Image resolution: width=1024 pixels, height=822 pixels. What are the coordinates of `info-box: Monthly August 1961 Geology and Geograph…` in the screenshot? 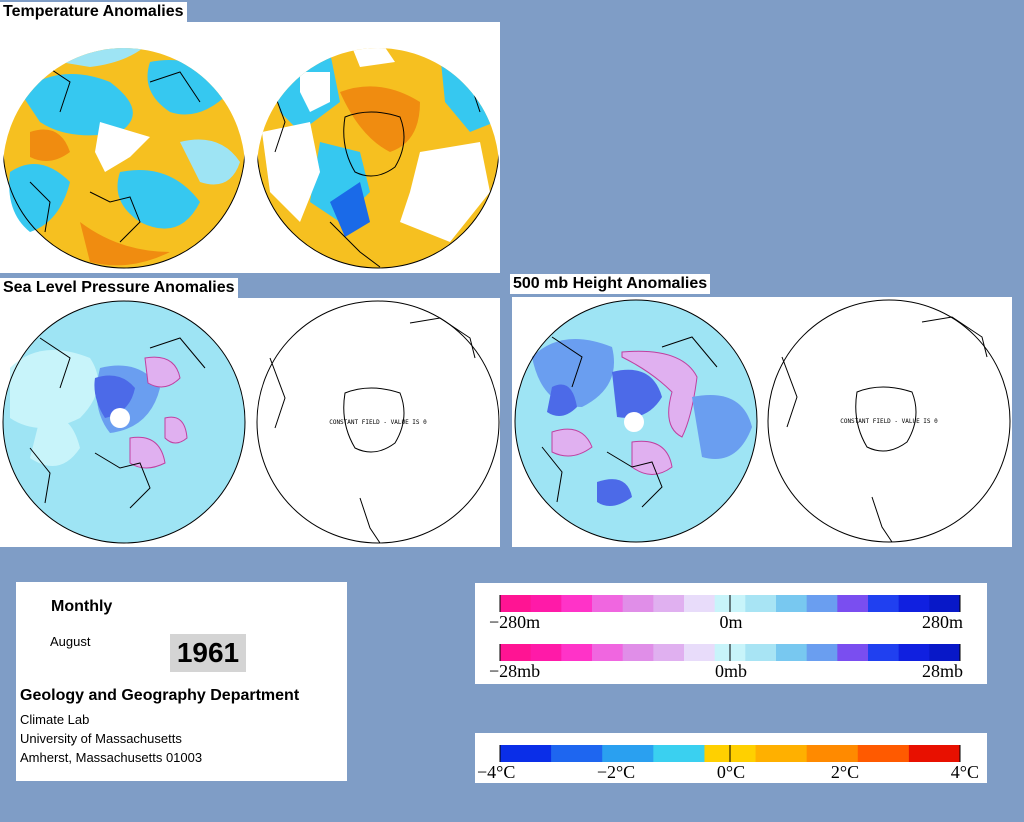 It's located at (181, 681).